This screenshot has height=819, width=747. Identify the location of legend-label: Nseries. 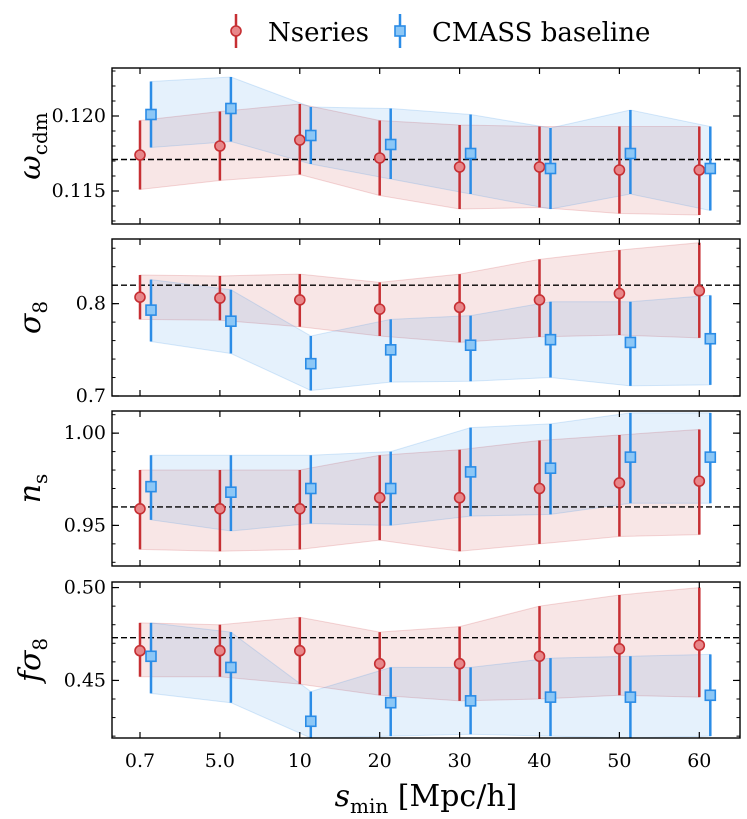
(318, 33).